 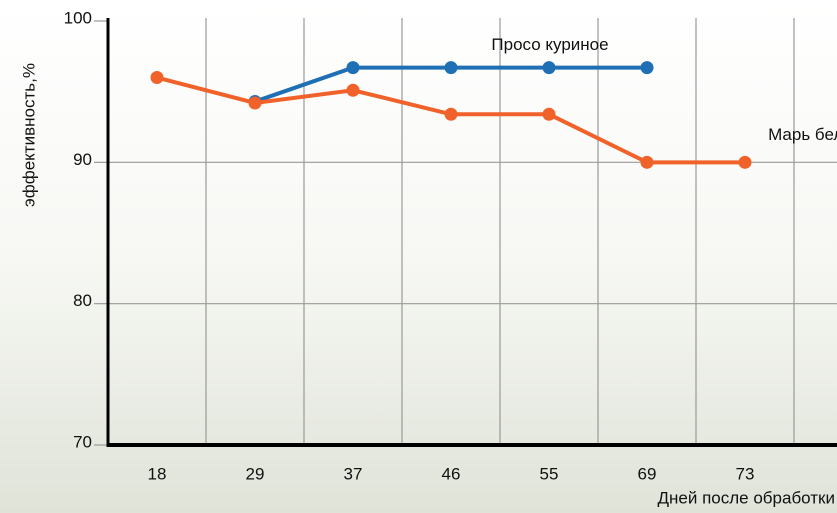 What do you see at coordinates (28, 135) in the screenshot?
I see `y-axis-label: эффективность,%` at bounding box center [28, 135].